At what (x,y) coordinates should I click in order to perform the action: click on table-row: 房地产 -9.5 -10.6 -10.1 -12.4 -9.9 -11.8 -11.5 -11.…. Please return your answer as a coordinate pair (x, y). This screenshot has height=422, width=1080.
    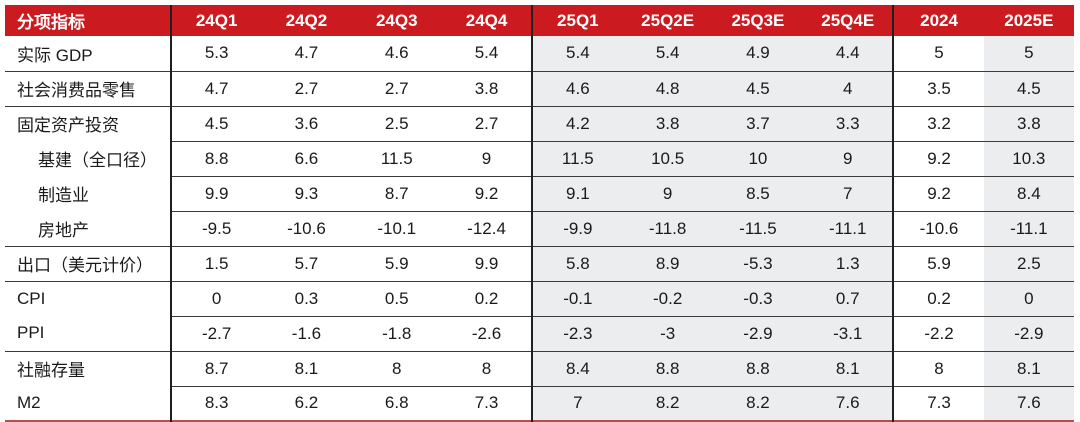
    Looking at the image, I should click on (539, 229).